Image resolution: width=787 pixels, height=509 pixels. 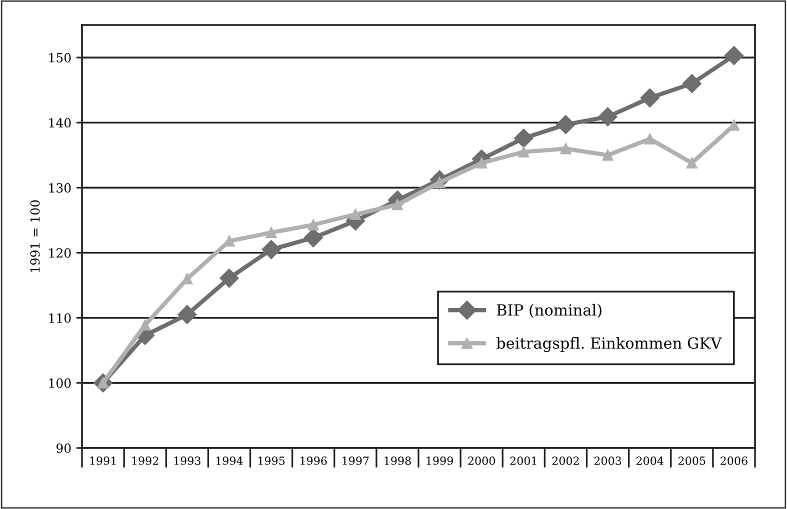 What do you see at coordinates (187, 460) in the screenshot?
I see `x-tick-label: 1993` at bounding box center [187, 460].